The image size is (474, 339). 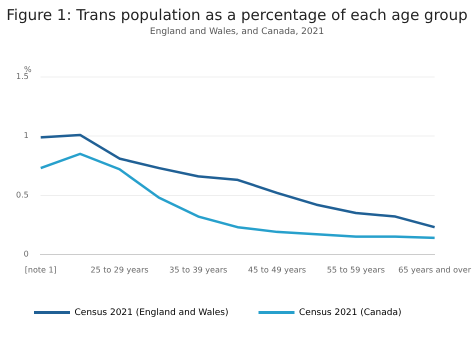 What do you see at coordinates (237, 15) in the screenshot?
I see `chart-title: Figure 1: Trans population as a percentage of each age group` at bounding box center [237, 15].